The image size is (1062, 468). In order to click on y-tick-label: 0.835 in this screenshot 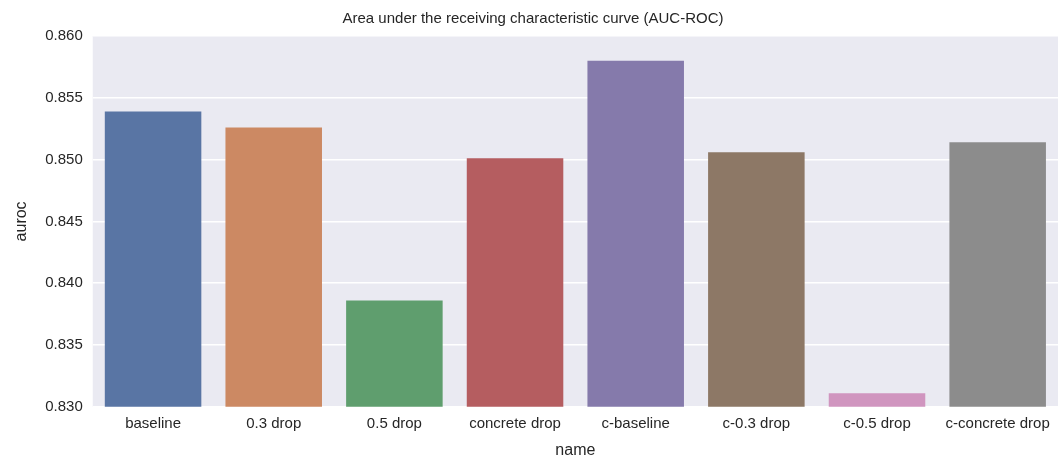, I will do `click(64, 344)`.